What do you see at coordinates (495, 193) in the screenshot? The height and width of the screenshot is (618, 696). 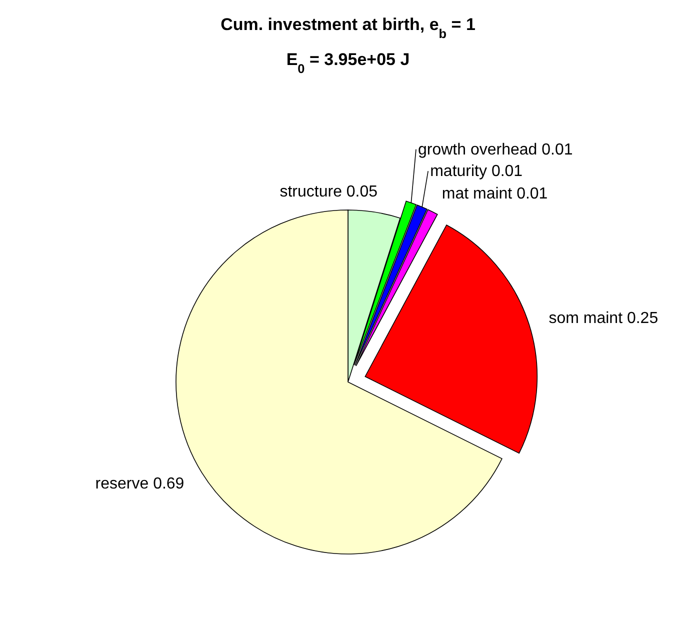 I see `slice-label: mat maint 0.01` at bounding box center [495, 193].